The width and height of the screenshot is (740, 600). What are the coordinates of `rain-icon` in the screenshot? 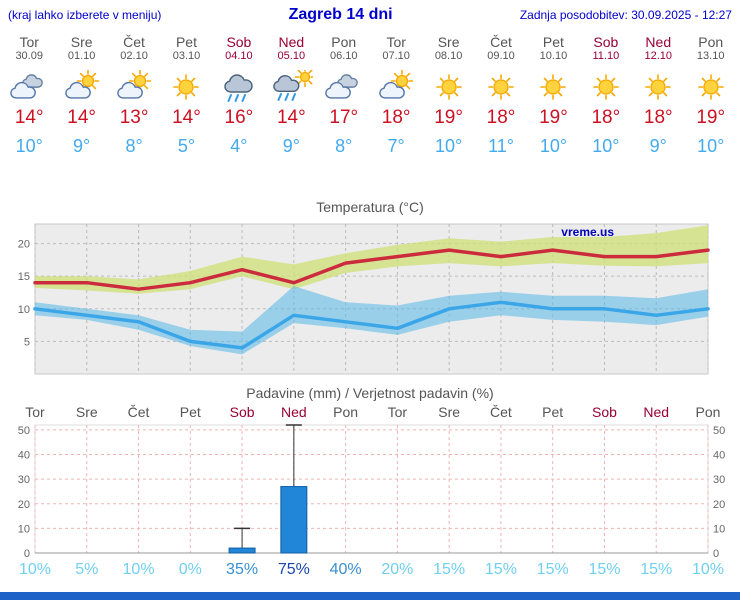 It's located at (239, 87).